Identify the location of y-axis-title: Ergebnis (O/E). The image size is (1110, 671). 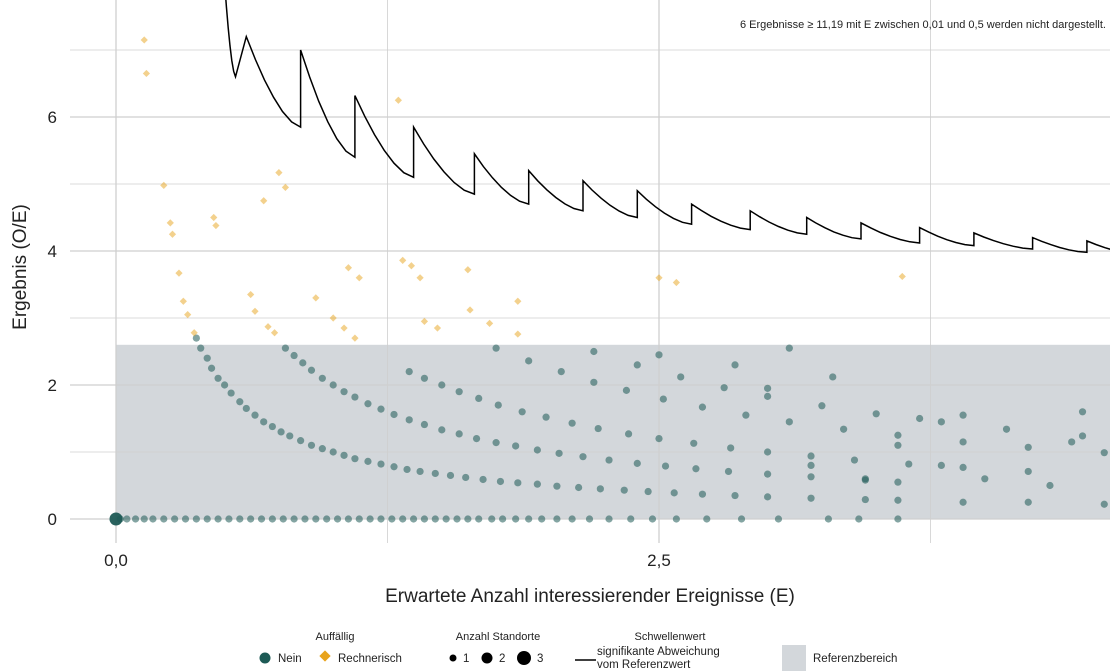
(20, 267).